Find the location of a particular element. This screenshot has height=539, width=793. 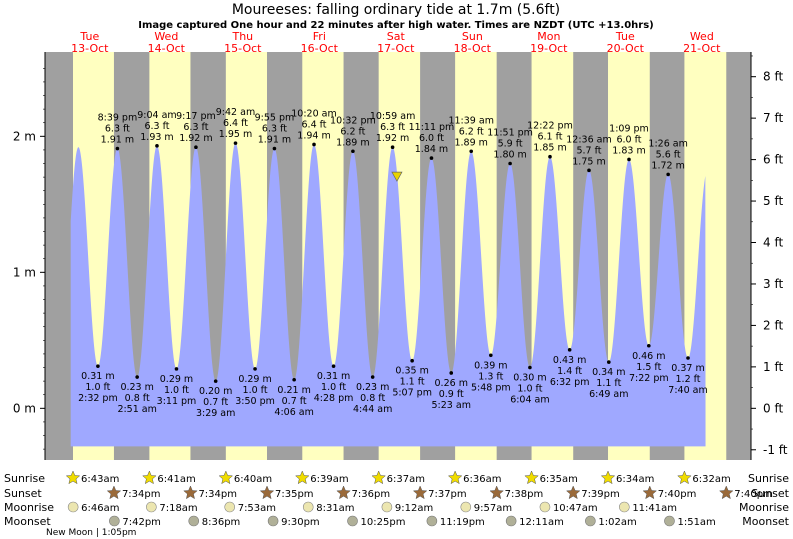

sunset-row-label-right: Sunset is located at coordinates (770, 493).